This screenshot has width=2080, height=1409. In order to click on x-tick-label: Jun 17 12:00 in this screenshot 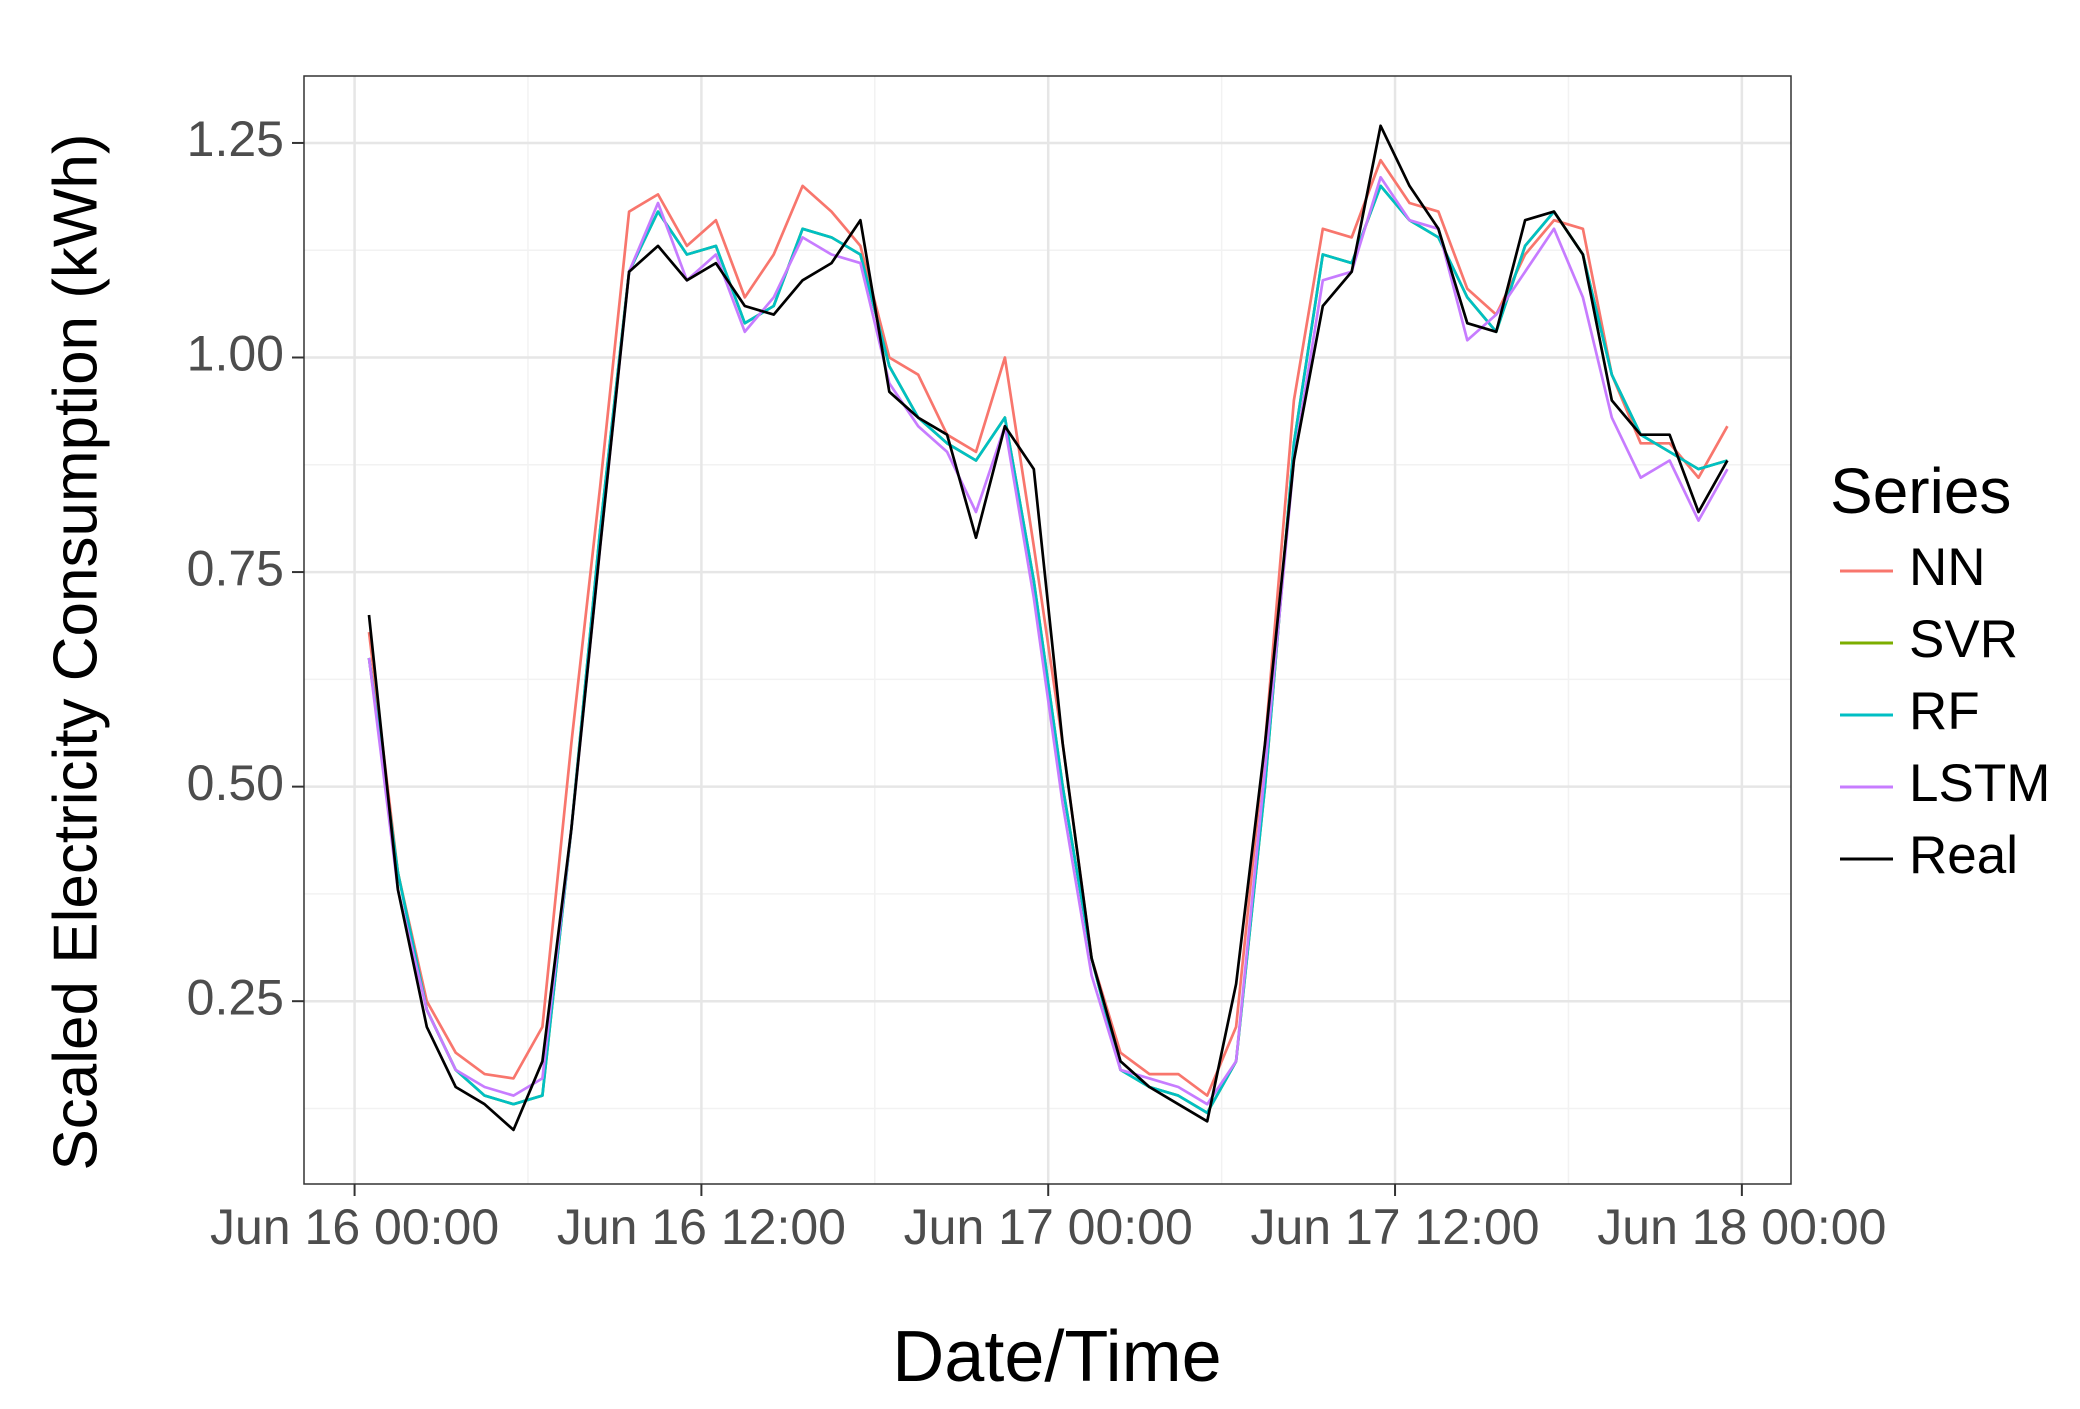, I will do `click(1394, 1227)`.